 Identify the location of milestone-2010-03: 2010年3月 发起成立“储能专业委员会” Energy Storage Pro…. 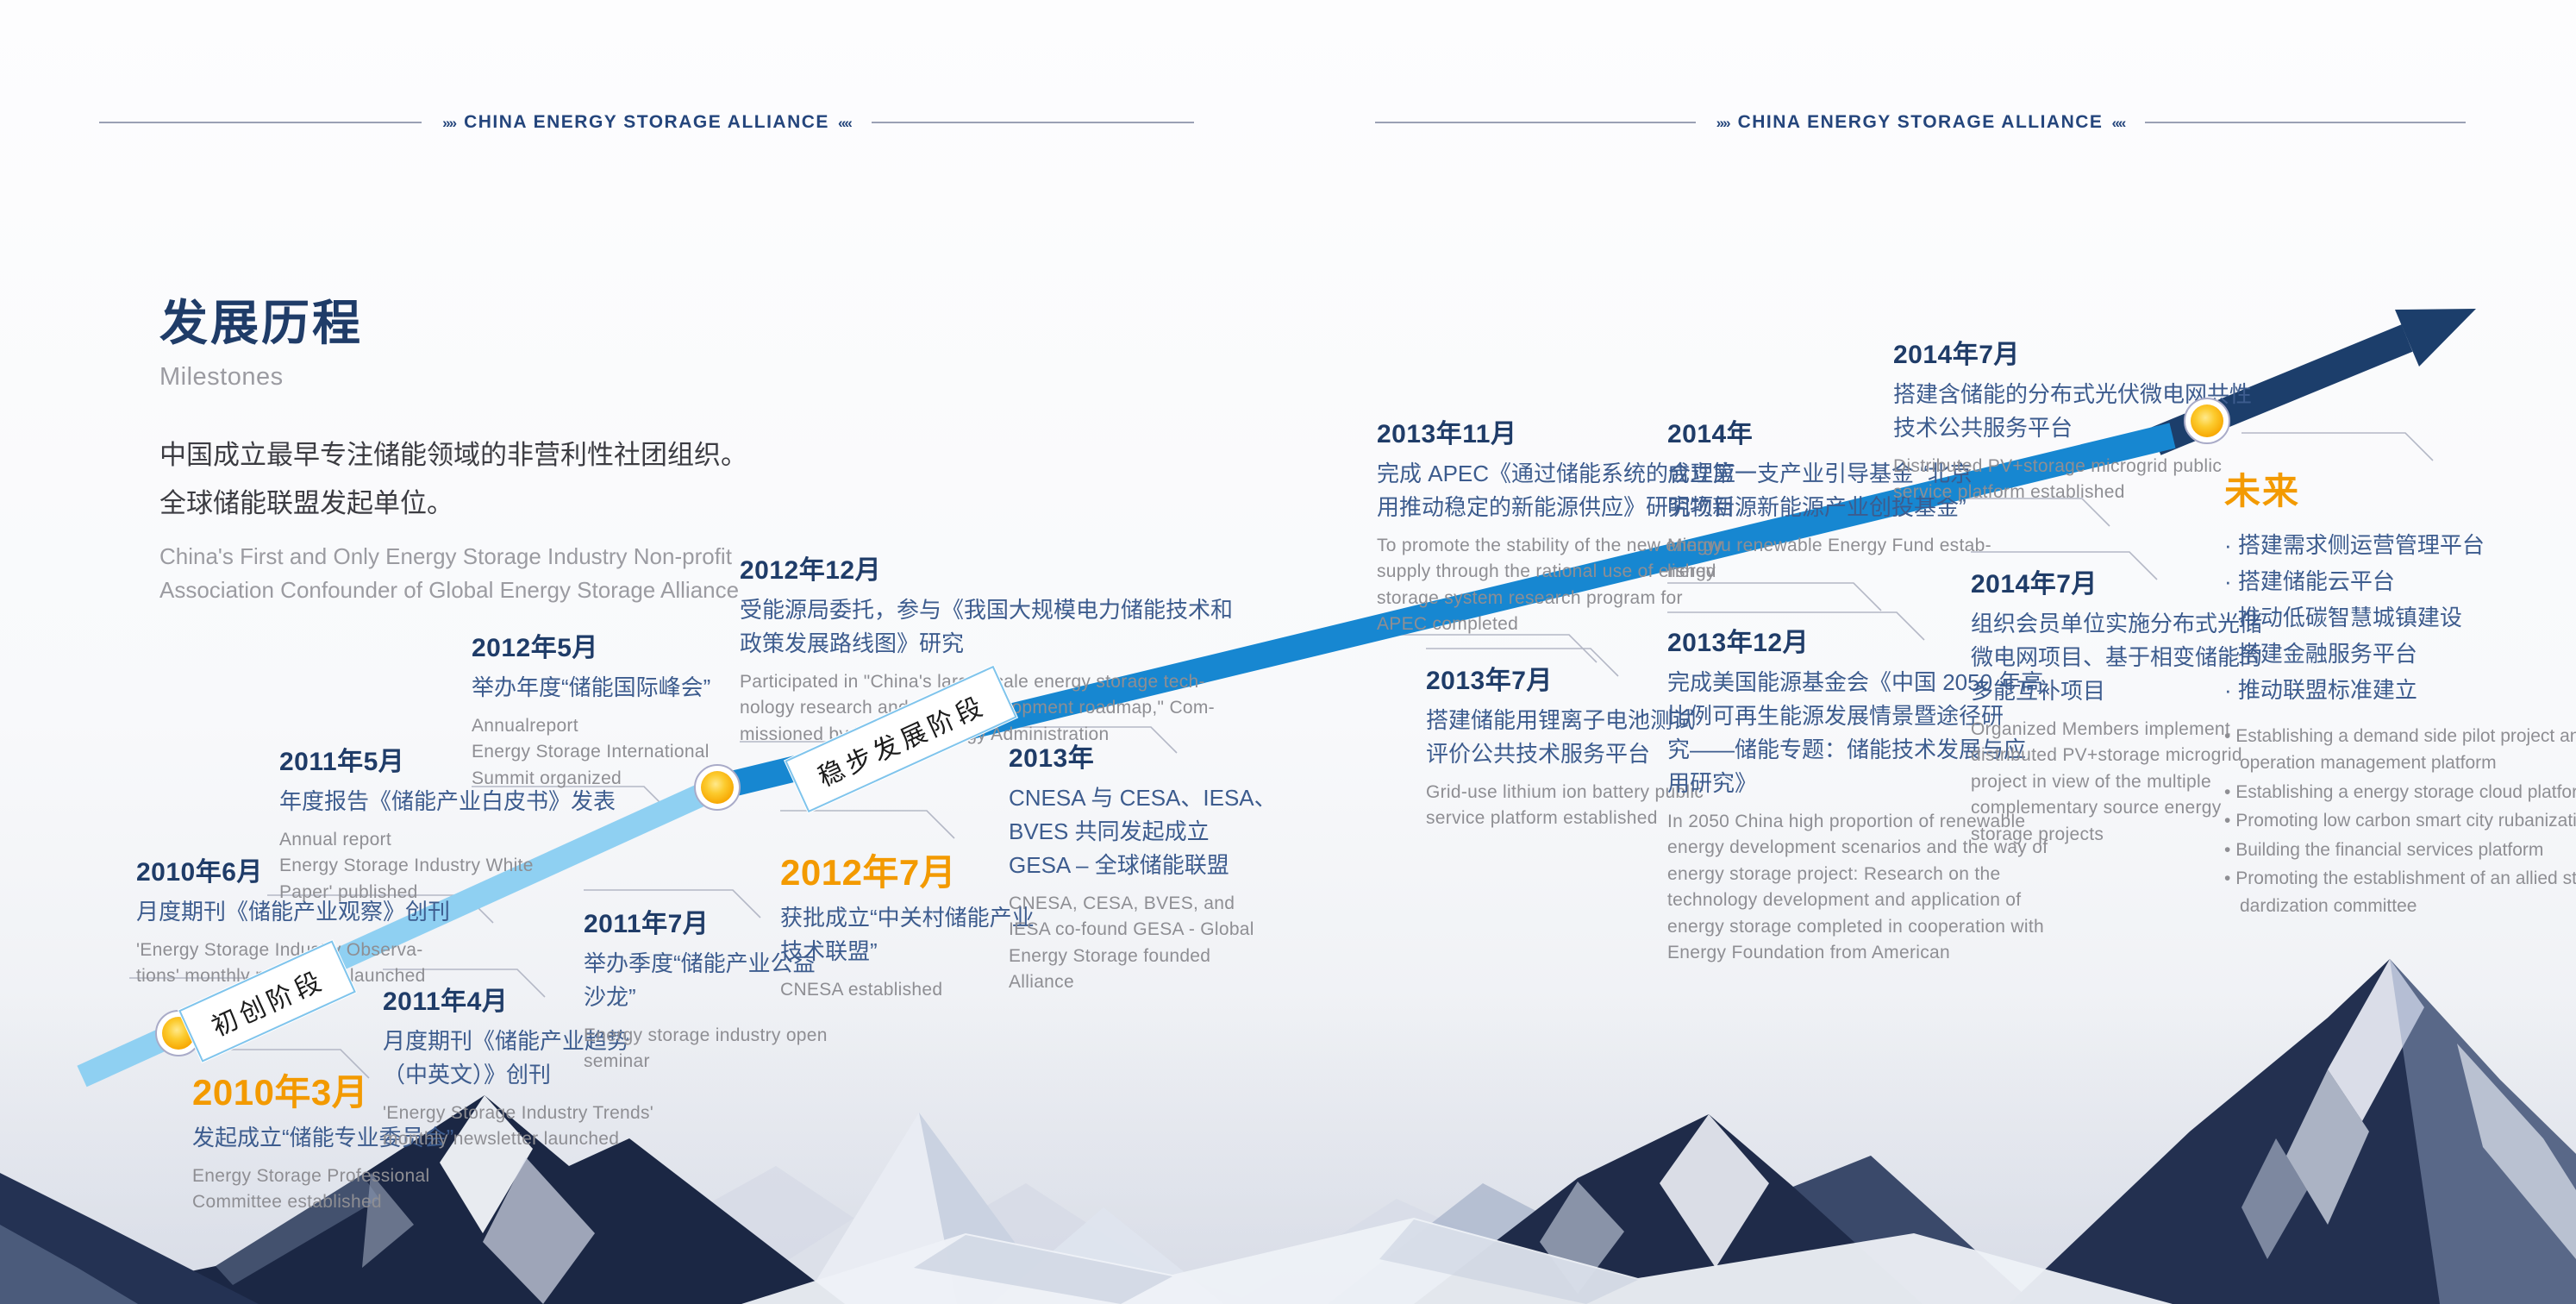
(356, 1139).